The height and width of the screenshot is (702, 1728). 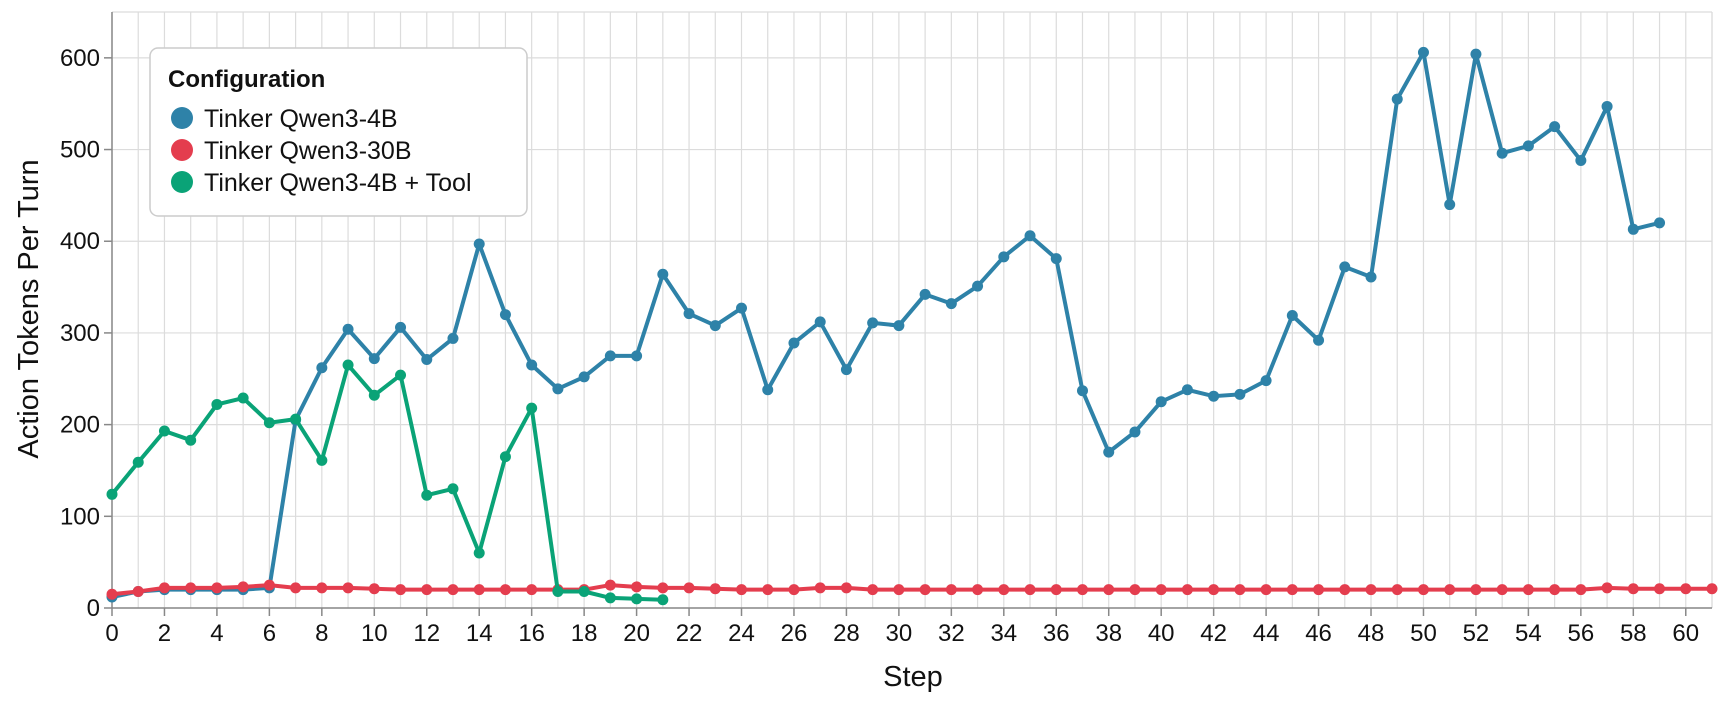 What do you see at coordinates (689, 633) in the screenshot?
I see `x-tick-label: 22` at bounding box center [689, 633].